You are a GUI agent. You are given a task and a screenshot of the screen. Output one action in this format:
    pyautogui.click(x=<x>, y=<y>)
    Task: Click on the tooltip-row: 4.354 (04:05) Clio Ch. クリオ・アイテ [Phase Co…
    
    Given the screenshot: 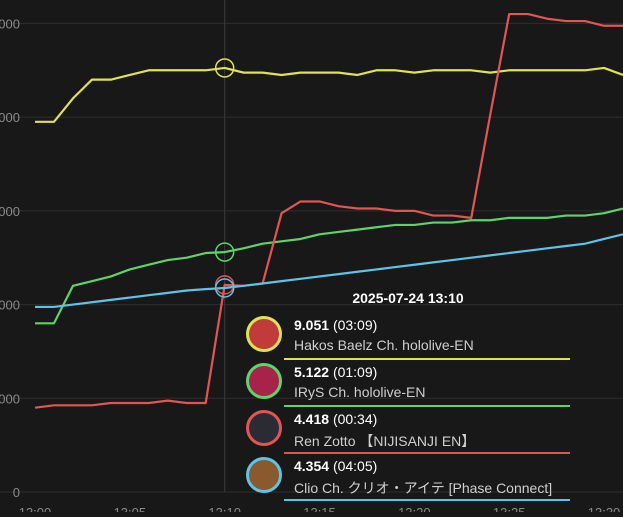 What is the action you would take?
    pyautogui.click(x=408, y=478)
    